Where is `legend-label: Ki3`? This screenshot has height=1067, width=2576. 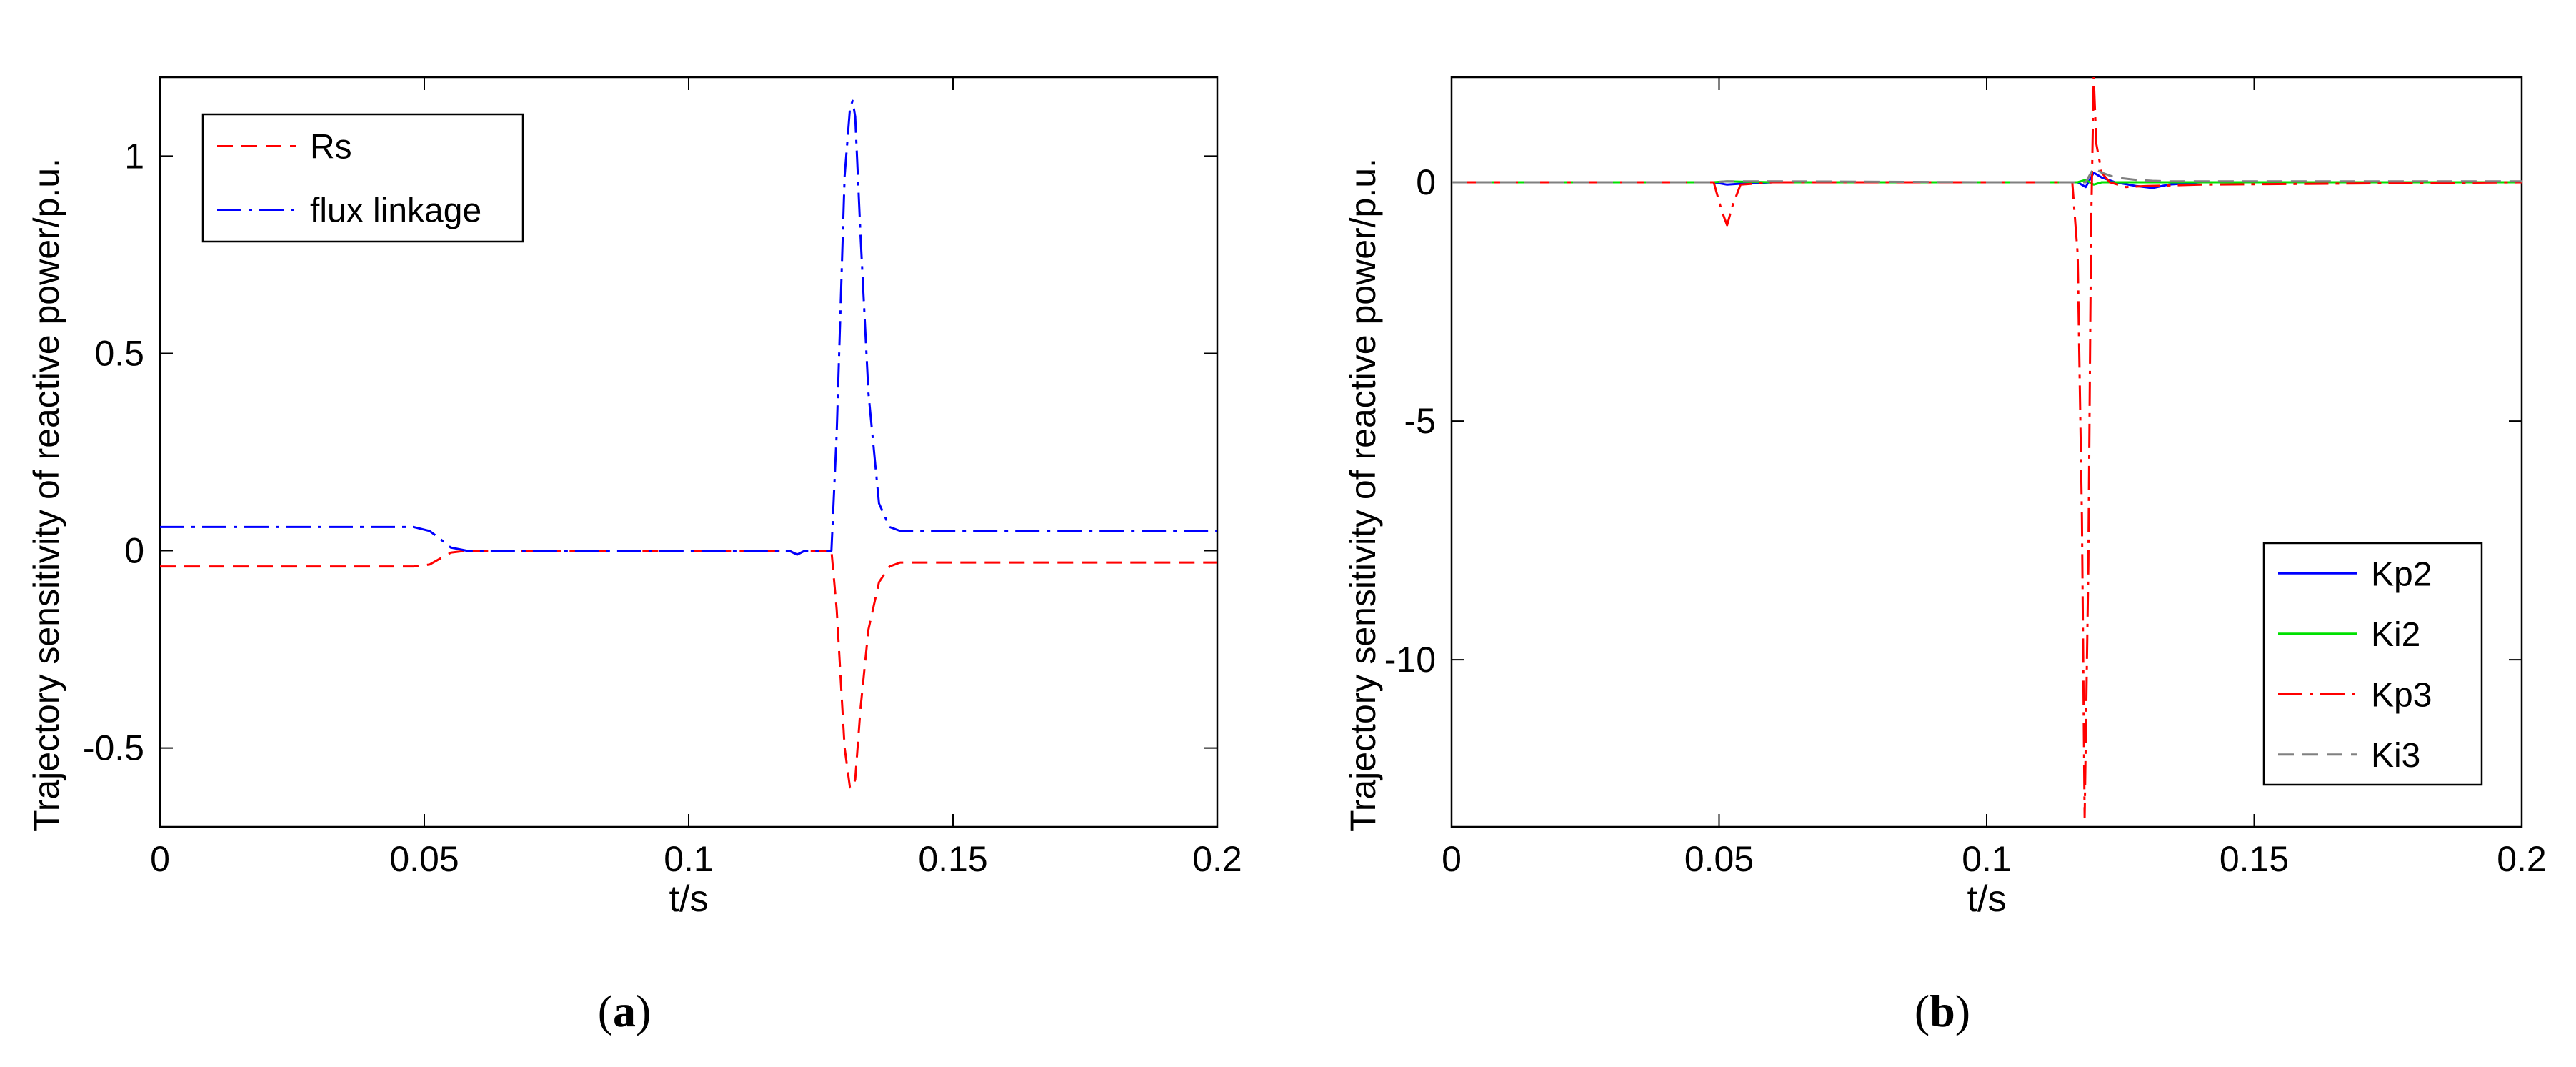 legend-label: Ki3 is located at coordinates (2395, 756).